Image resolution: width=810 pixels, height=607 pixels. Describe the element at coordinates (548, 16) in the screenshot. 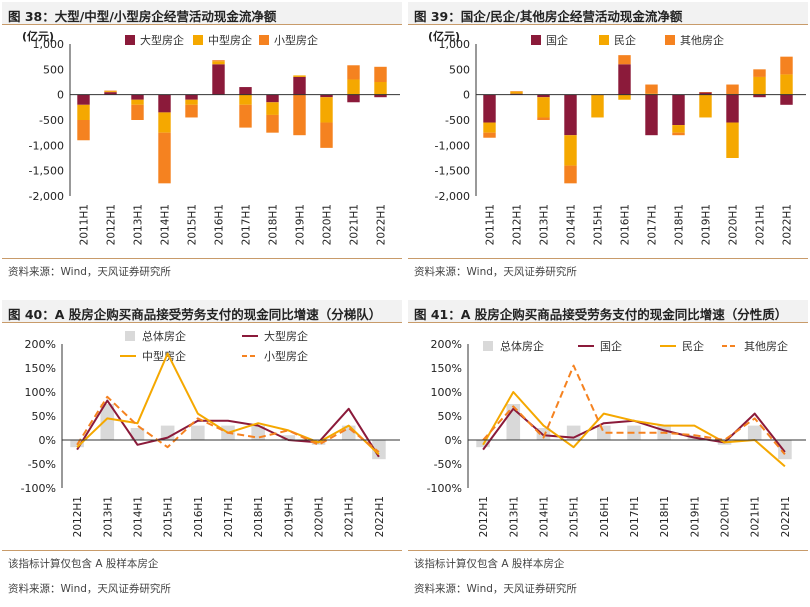

I see `fig39-title: 图 39：国企/民企/其他房企经营活动现金流净额` at that location.